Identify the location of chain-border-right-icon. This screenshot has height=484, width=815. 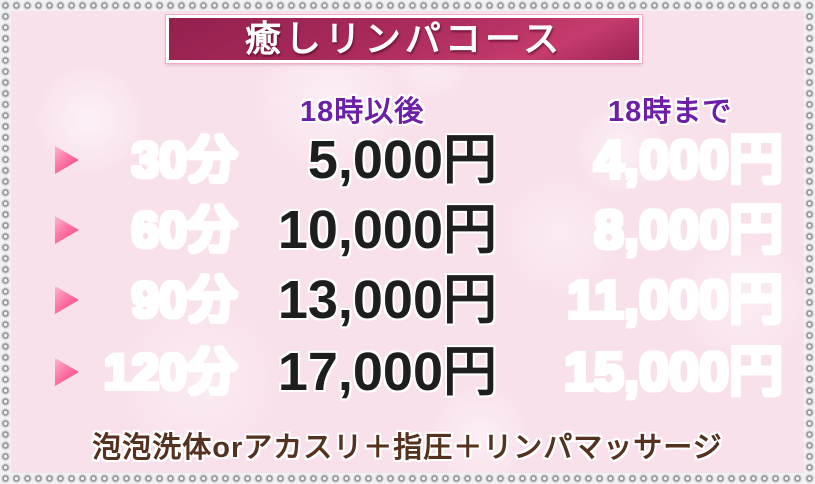
(809, 242).